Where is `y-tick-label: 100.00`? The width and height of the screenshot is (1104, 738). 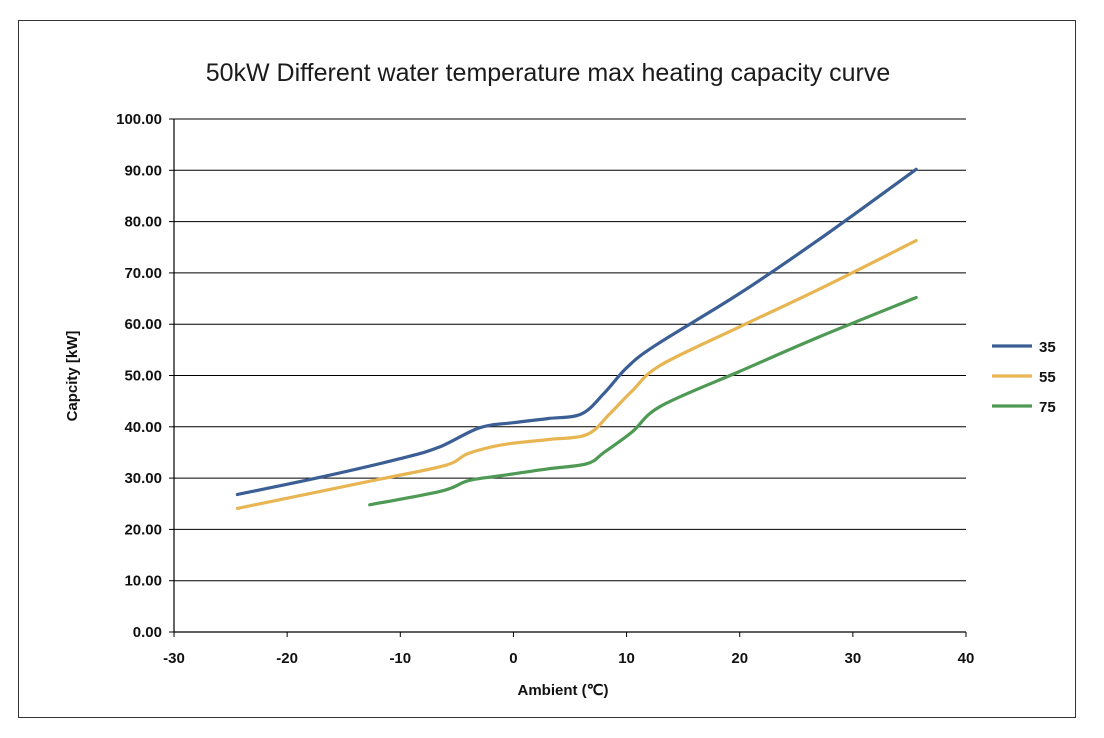 y-tick-label: 100.00 is located at coordinates (139, 119).